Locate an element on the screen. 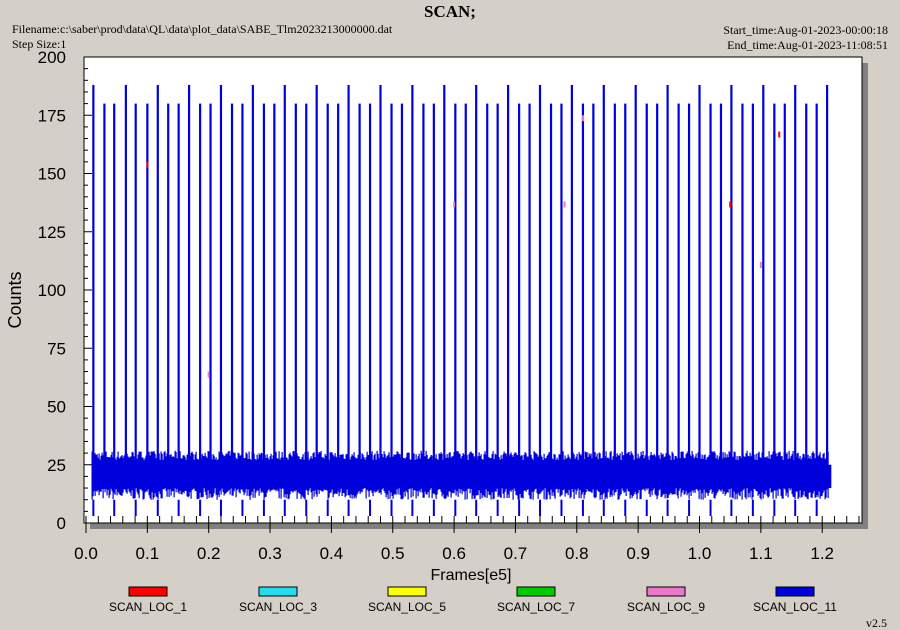 Image resolution: width=900 pixels, height=630 pixels. x-tick-label: 0.0 is located at coordinates (86, 553).